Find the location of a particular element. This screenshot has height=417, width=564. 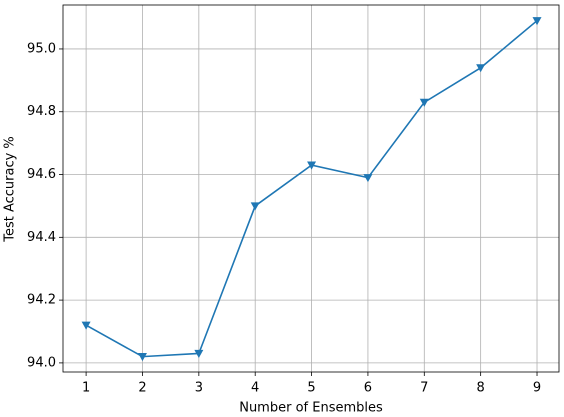

x-tick-label: 3 is located at coordinates (199, 388).